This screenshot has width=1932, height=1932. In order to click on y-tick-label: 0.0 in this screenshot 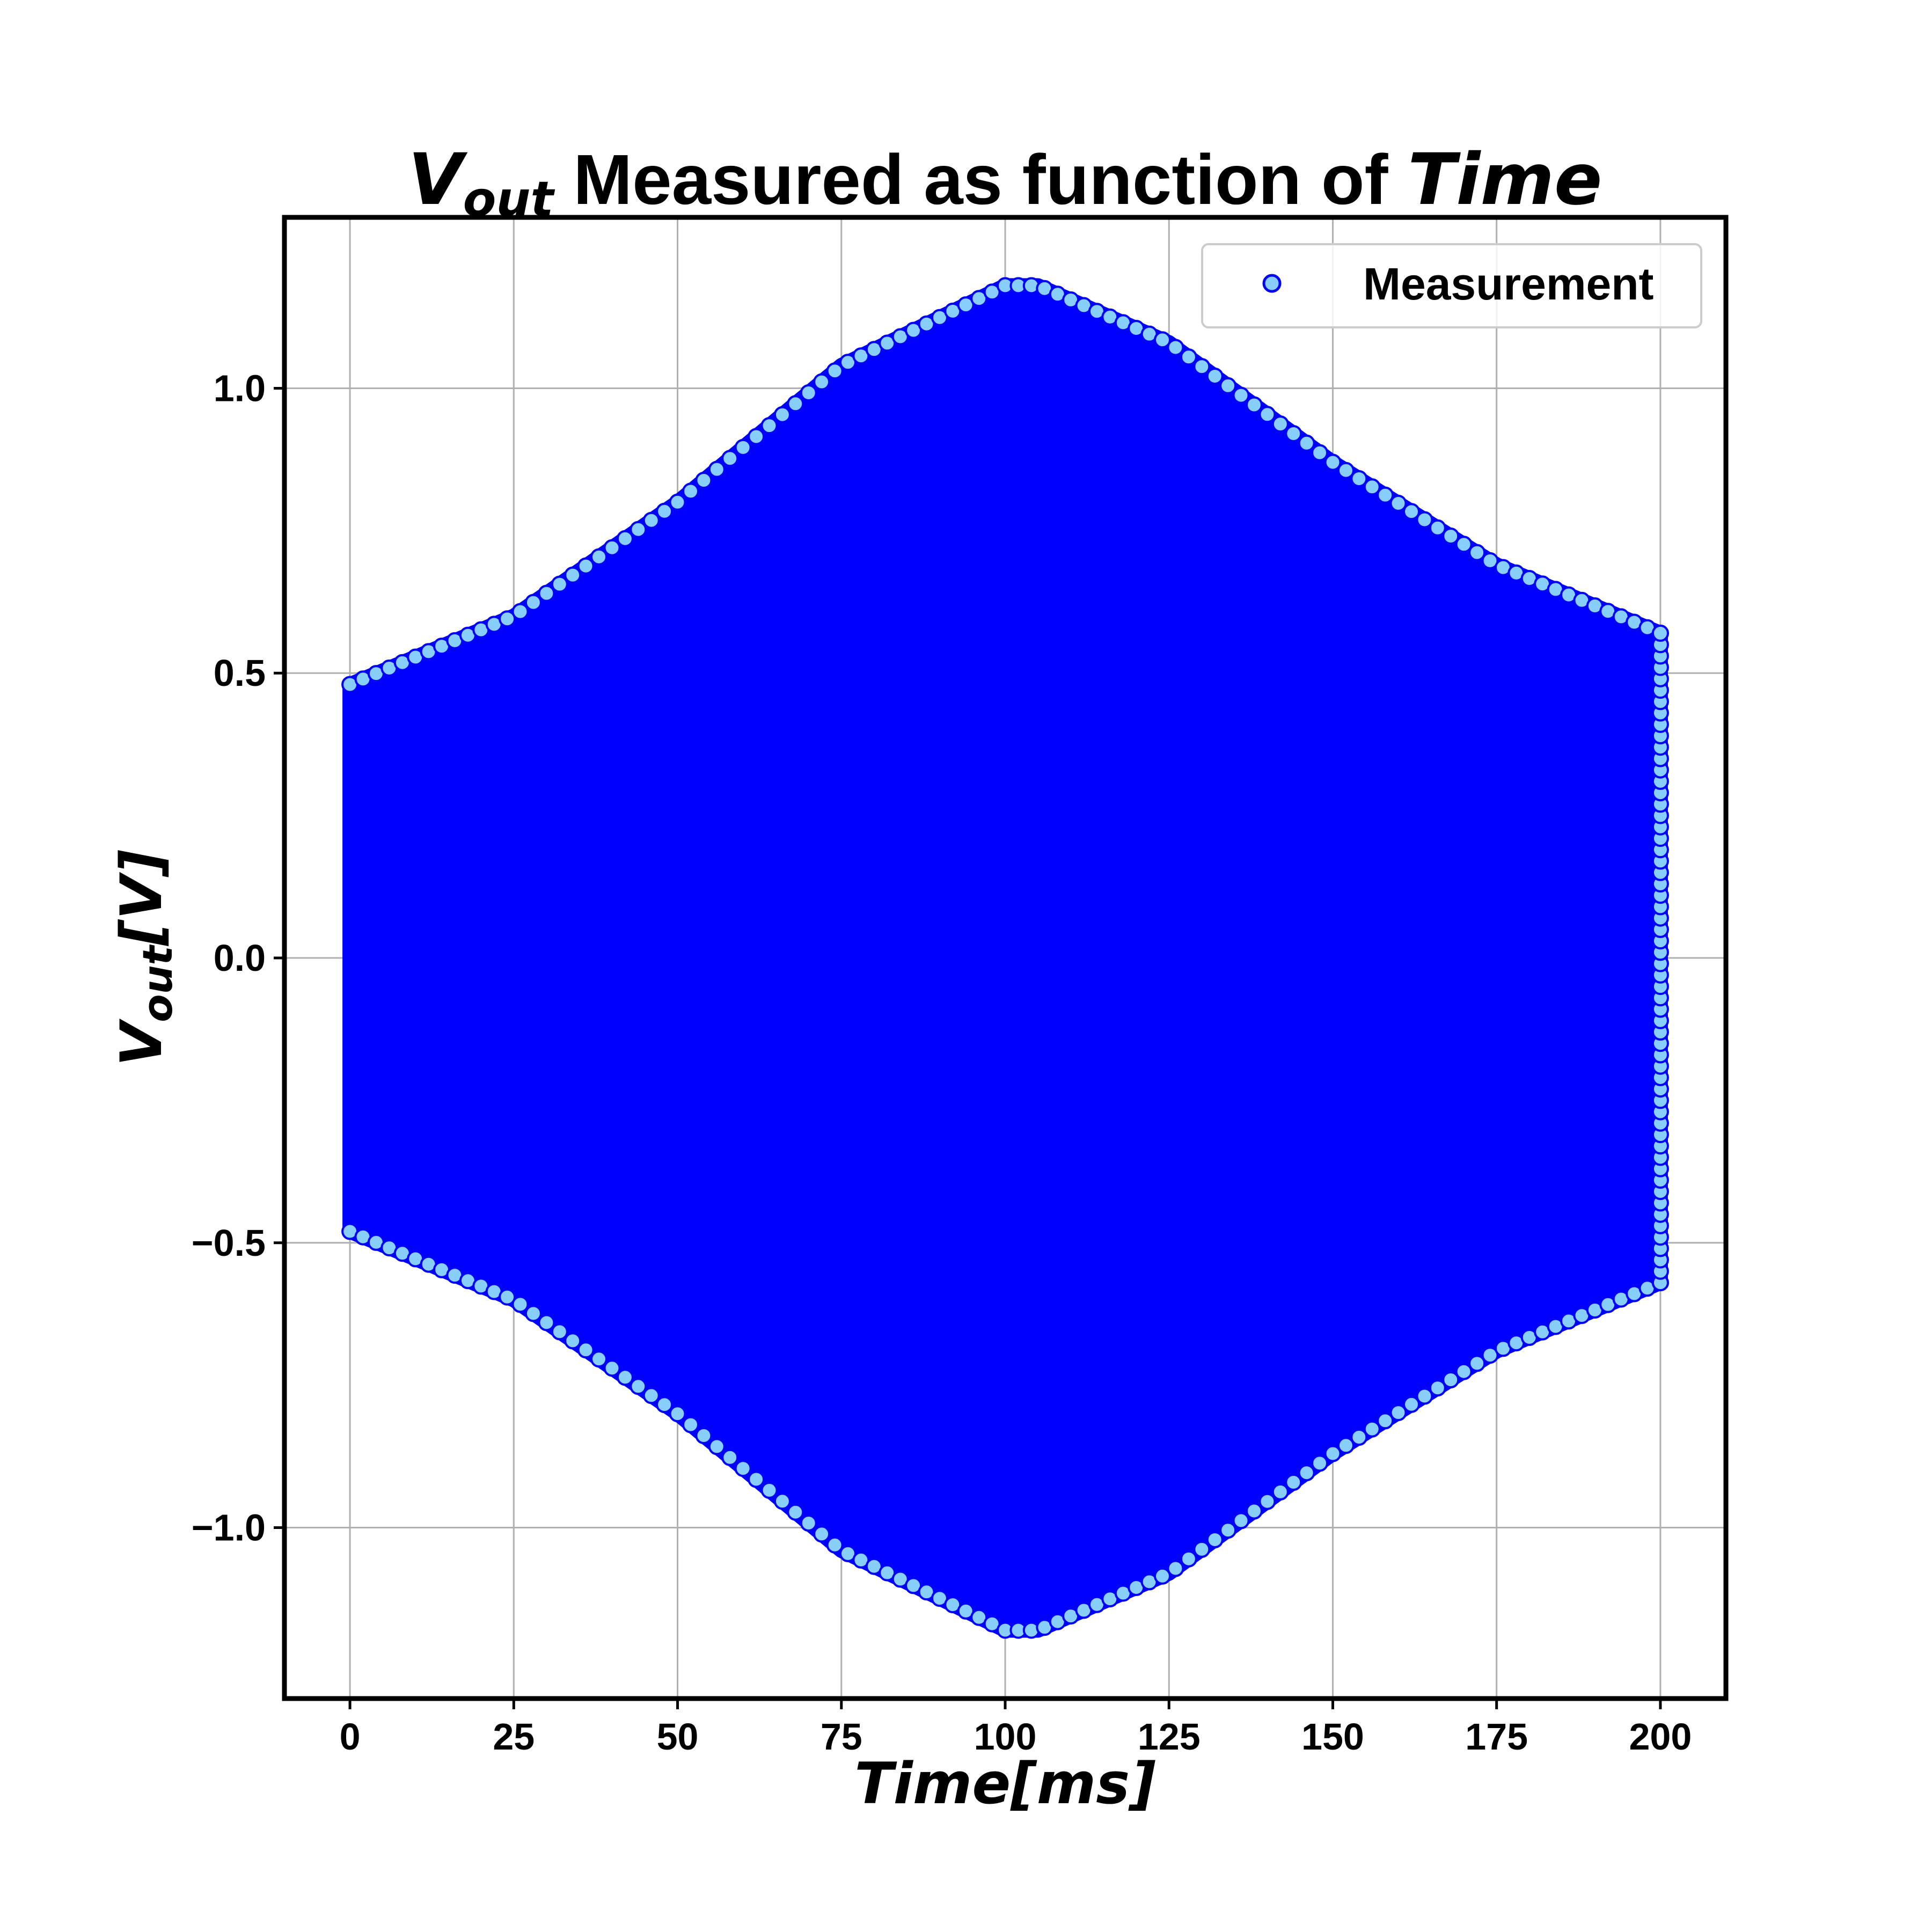, I will do `click(240, 958)`.